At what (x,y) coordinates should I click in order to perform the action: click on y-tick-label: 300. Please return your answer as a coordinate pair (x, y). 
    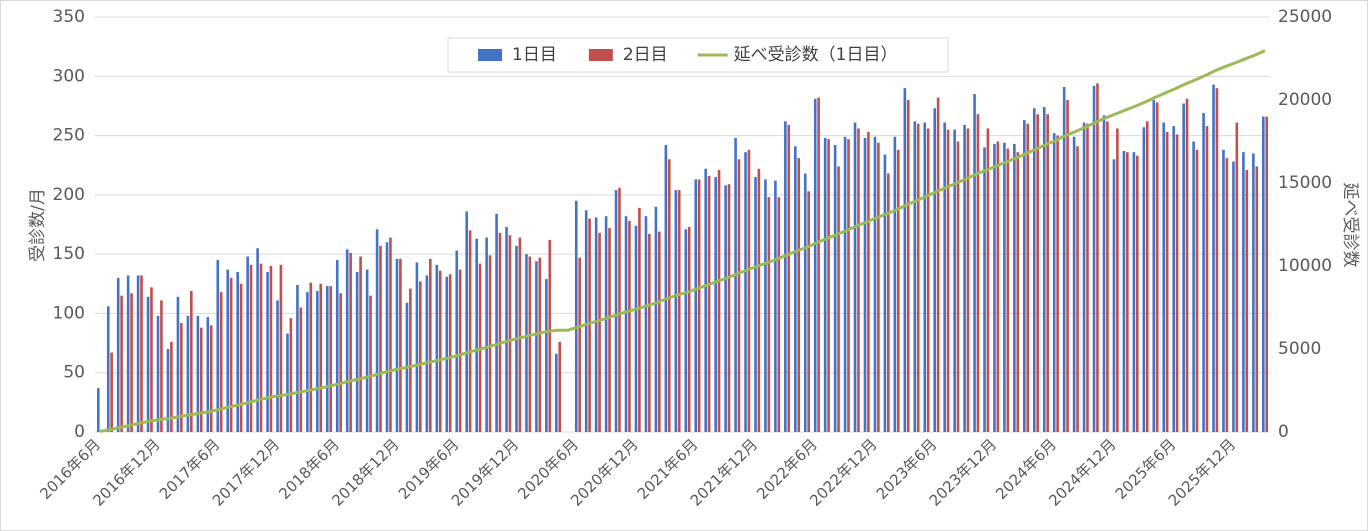
    Looking at the image, I should click on (69, 76).